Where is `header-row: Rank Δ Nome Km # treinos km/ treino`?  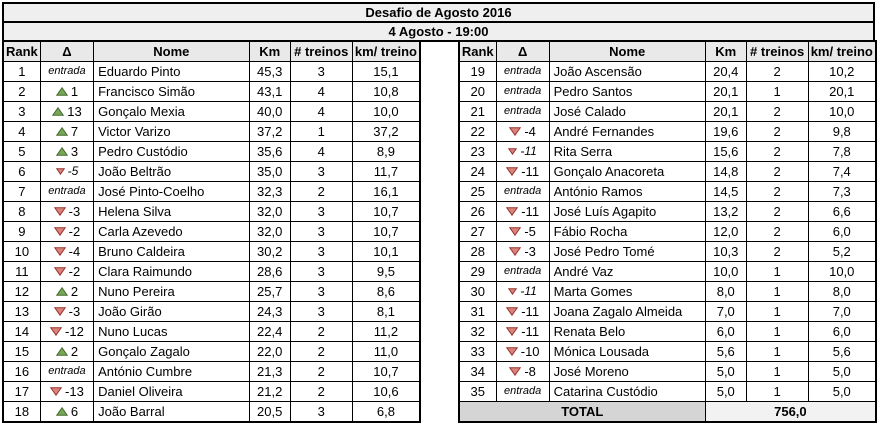
header-row: Rank Δ Nome Km # treinos km/ treino is located at coordinates (667, 51).